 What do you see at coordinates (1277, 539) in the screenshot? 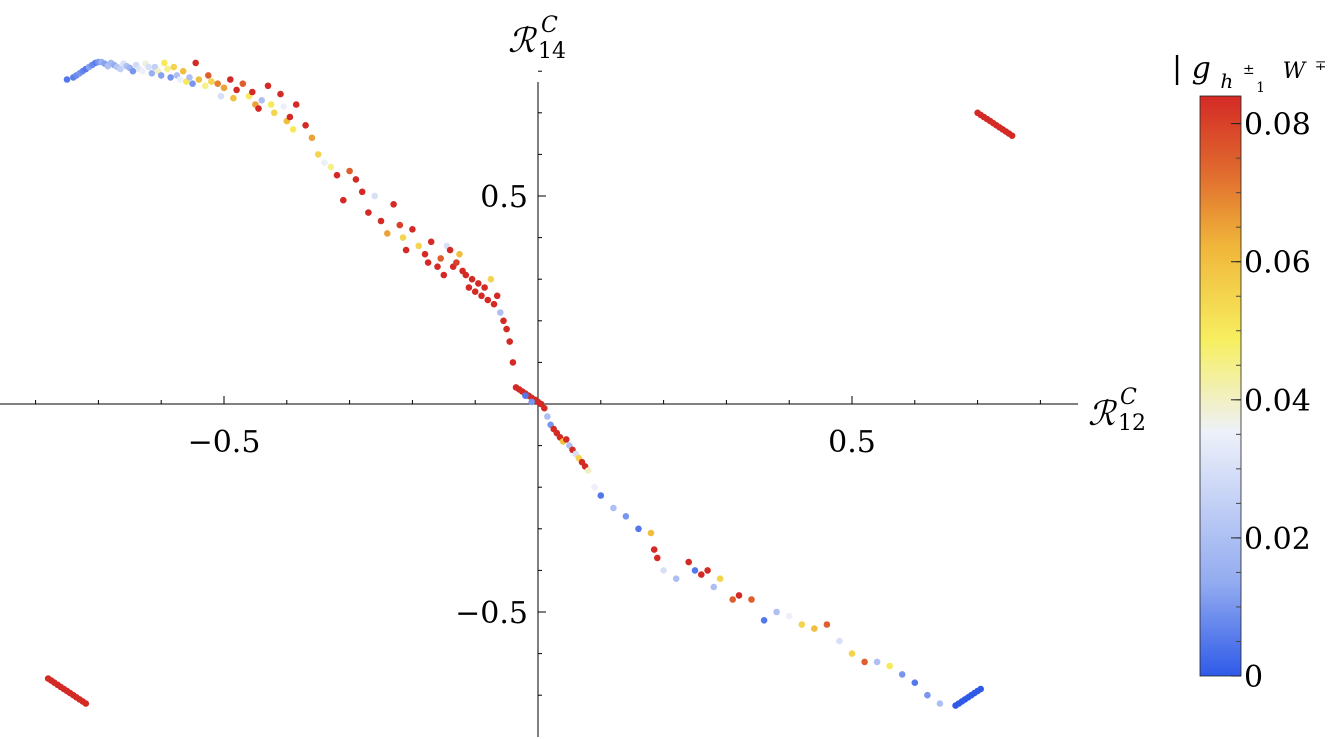
I see `colorbar-tick-label: 0.02` at bounding box center [1277, 539].